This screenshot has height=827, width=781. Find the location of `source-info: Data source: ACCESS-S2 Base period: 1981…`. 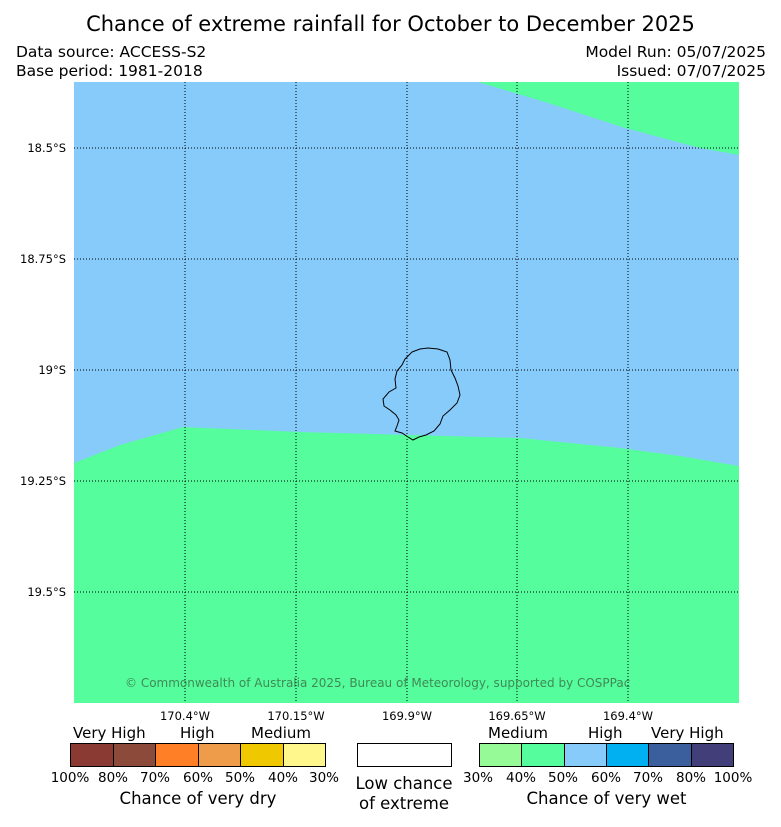

source-info: Data source: ACCESS-S2 Base period: 1981… is located at coordinates (111, 62).